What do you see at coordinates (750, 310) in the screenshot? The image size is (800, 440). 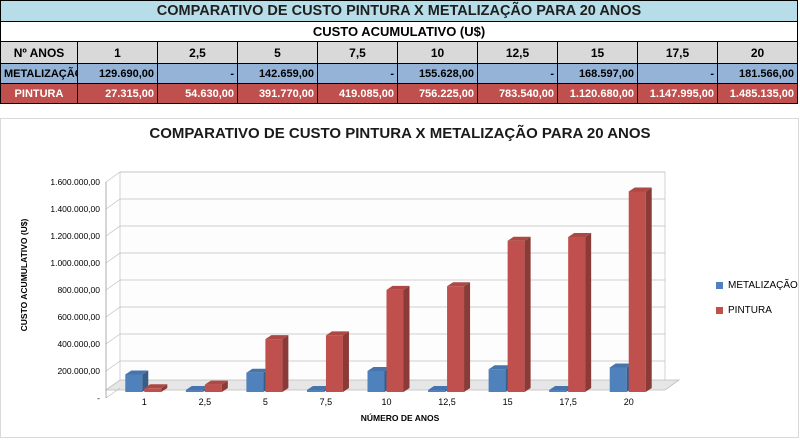 I see `legend-label: PINTURA` at bounding box center [750, 310].